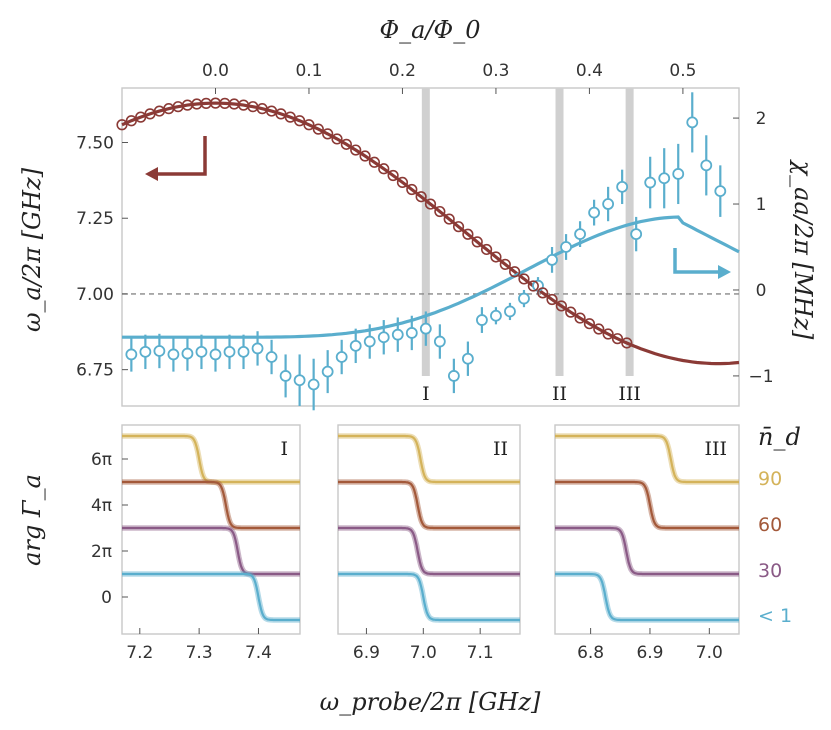  I want to click on right-tick-label: 1, so click(761, 205).